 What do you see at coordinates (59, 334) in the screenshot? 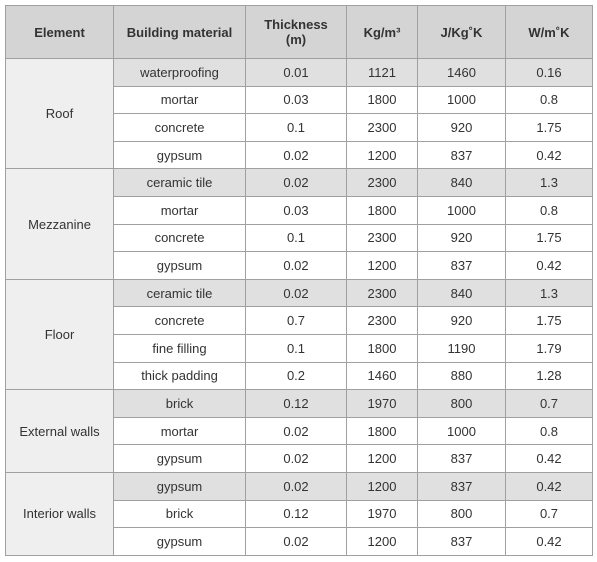
I see `element-cell: Floor` at bounding box center [59, 334].